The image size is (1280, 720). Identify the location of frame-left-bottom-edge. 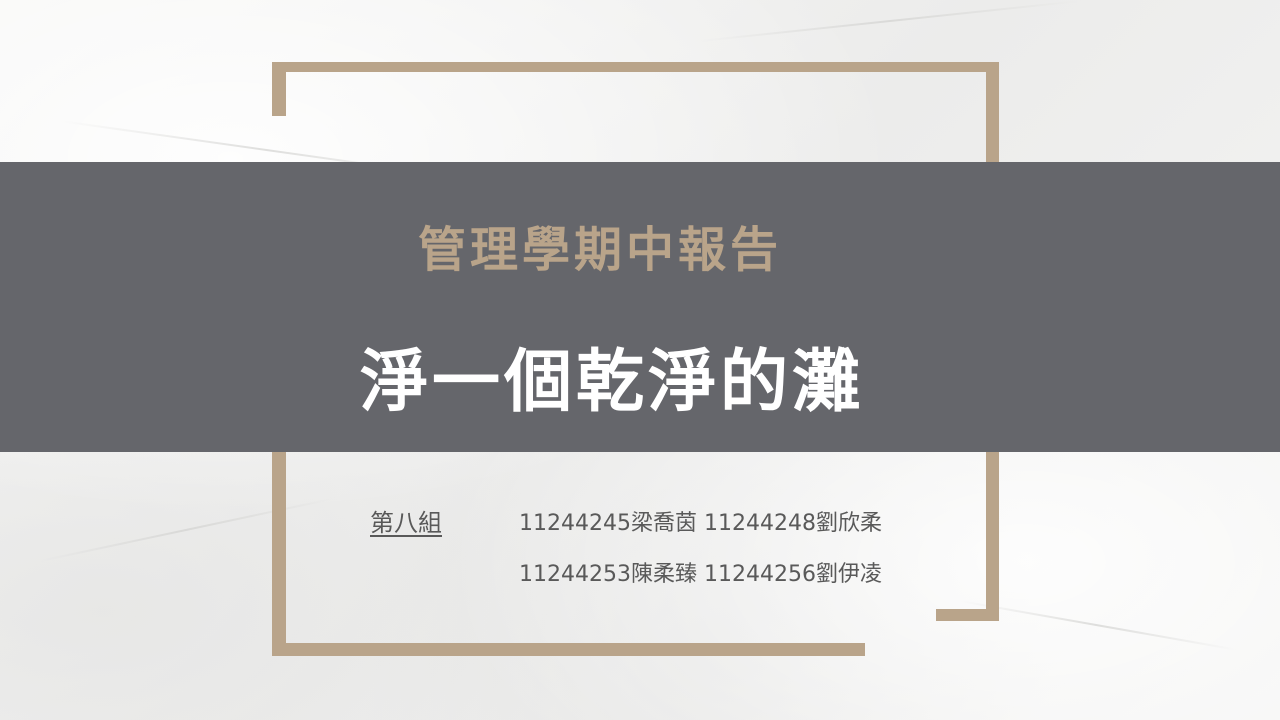
(279, 552).